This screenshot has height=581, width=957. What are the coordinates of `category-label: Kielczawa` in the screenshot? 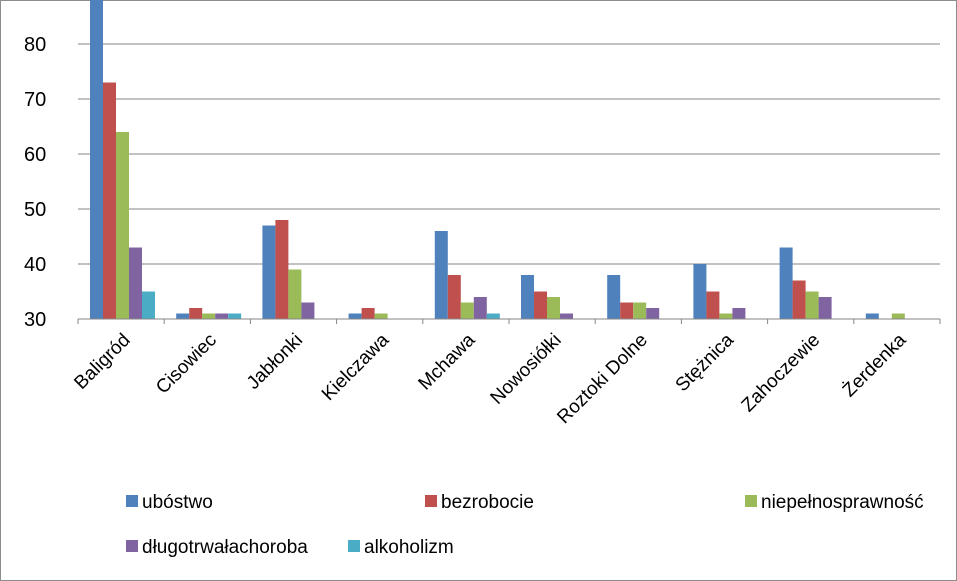 It's located at (356, 367).